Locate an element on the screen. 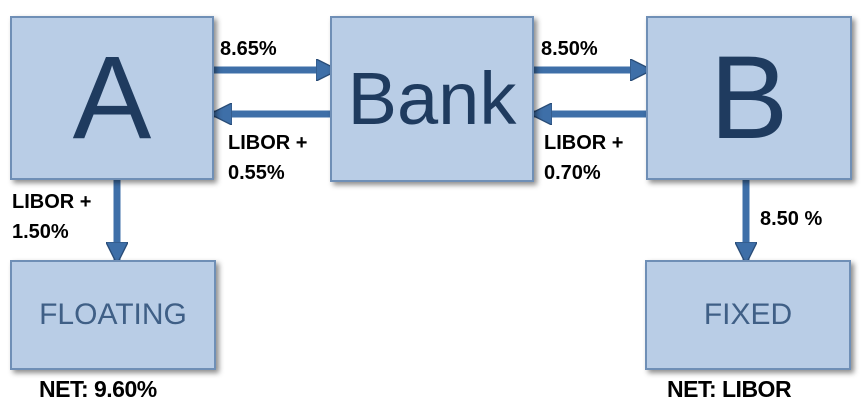  fixed-label: FIXED is located at coordinates (748, 315).